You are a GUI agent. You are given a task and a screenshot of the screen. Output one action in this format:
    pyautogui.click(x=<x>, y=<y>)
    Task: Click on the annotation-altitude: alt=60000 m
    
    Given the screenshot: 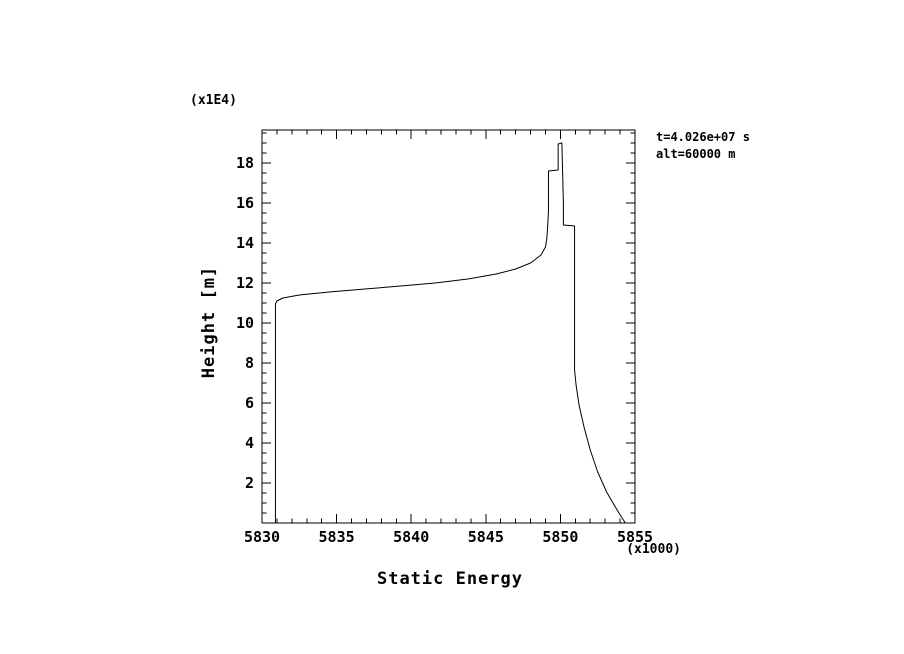 What is the action you would take?
    pyautogui.click(x=695, y=154)
    